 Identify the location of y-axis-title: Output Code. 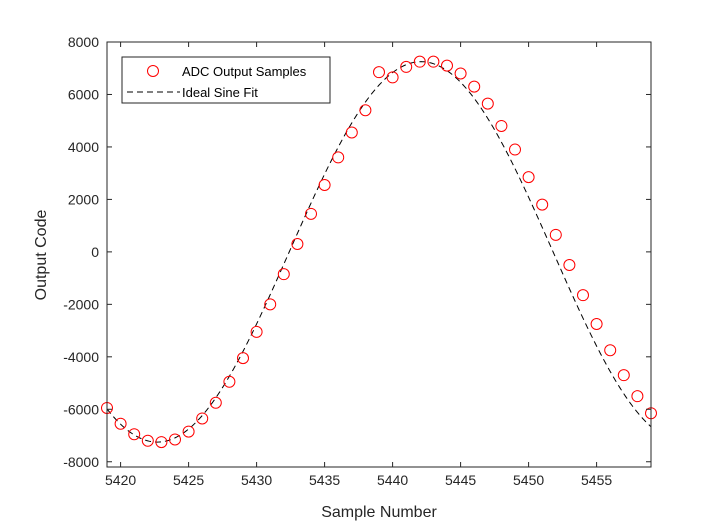
(41, 255).